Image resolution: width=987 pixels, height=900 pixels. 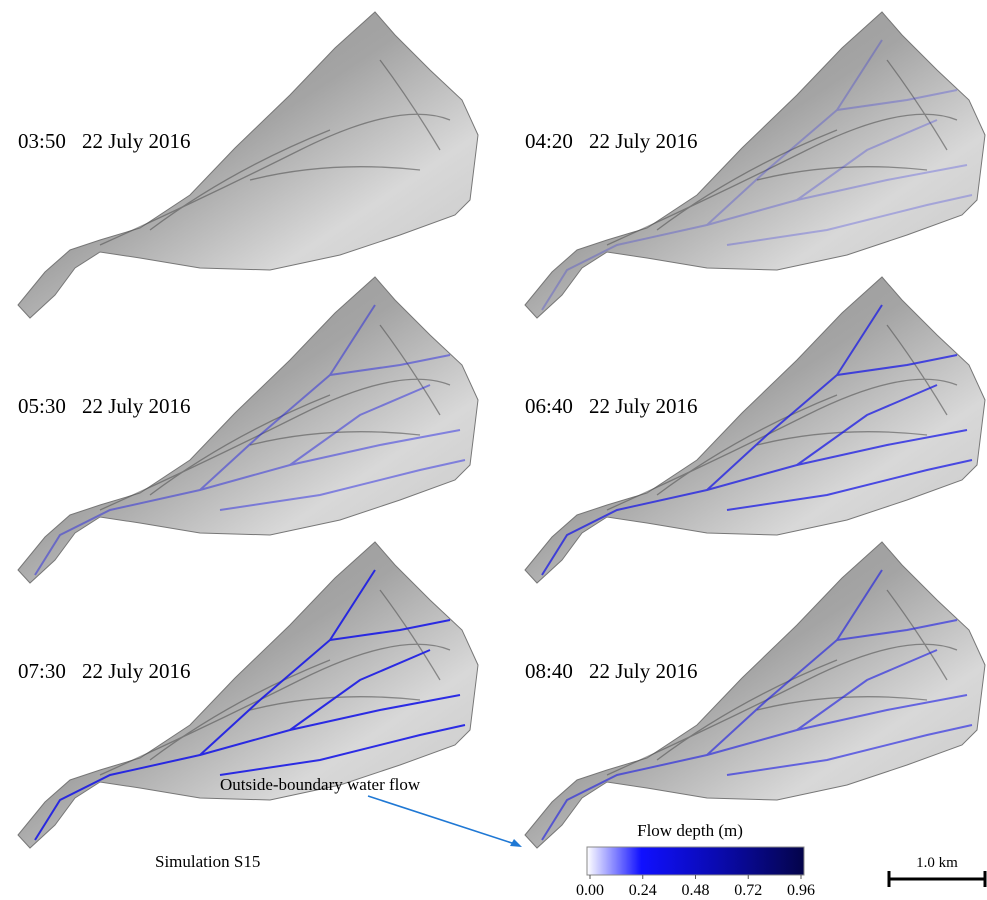 What do you see at coordinates (320, 784) in the screenshot?
I see `annotation: Outside-boundary water flow` at bounding box center [320, 784].